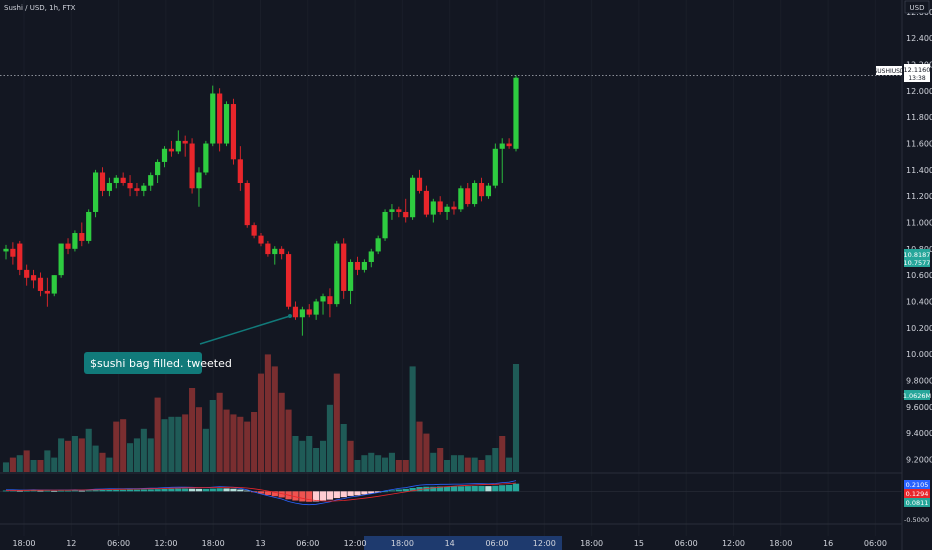 This screenshot has width=932, height=550. I want to click on x-axis-highlight, so click(463, 543).